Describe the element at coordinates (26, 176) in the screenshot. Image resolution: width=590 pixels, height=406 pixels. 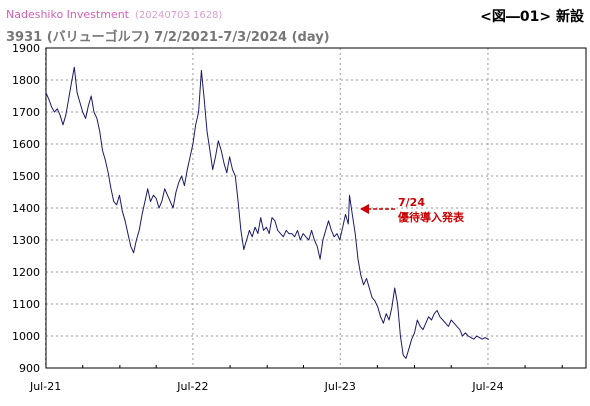
I see `y-tick-label: 1500` at that location.